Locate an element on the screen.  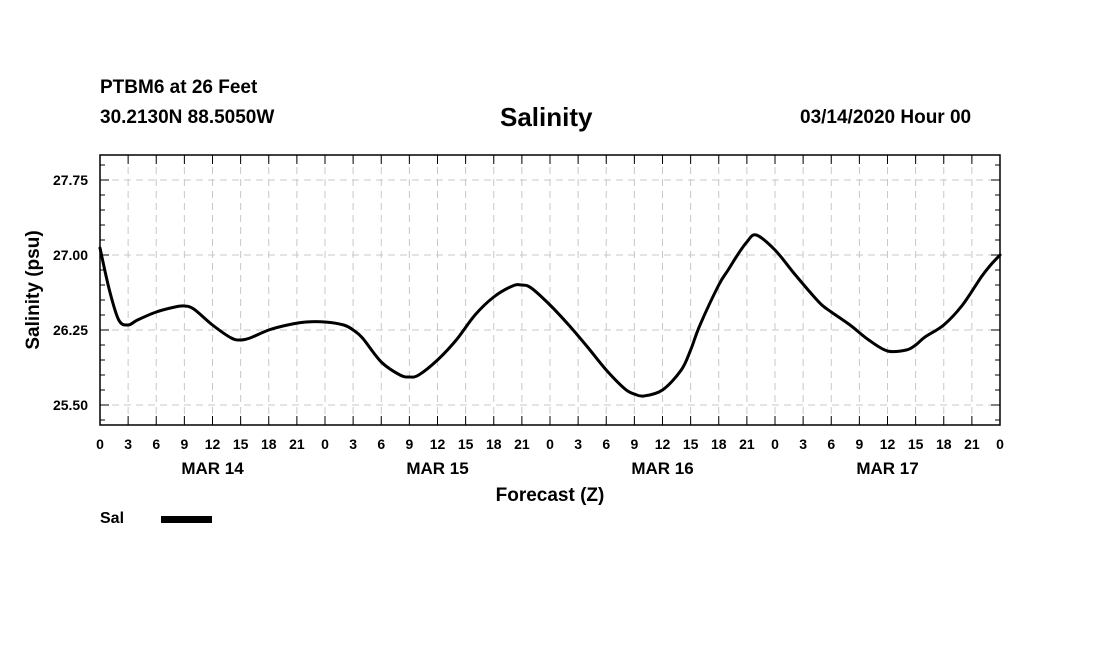
station-label: PTBM6 at 26 Feet is located at coordinates (179, 87).